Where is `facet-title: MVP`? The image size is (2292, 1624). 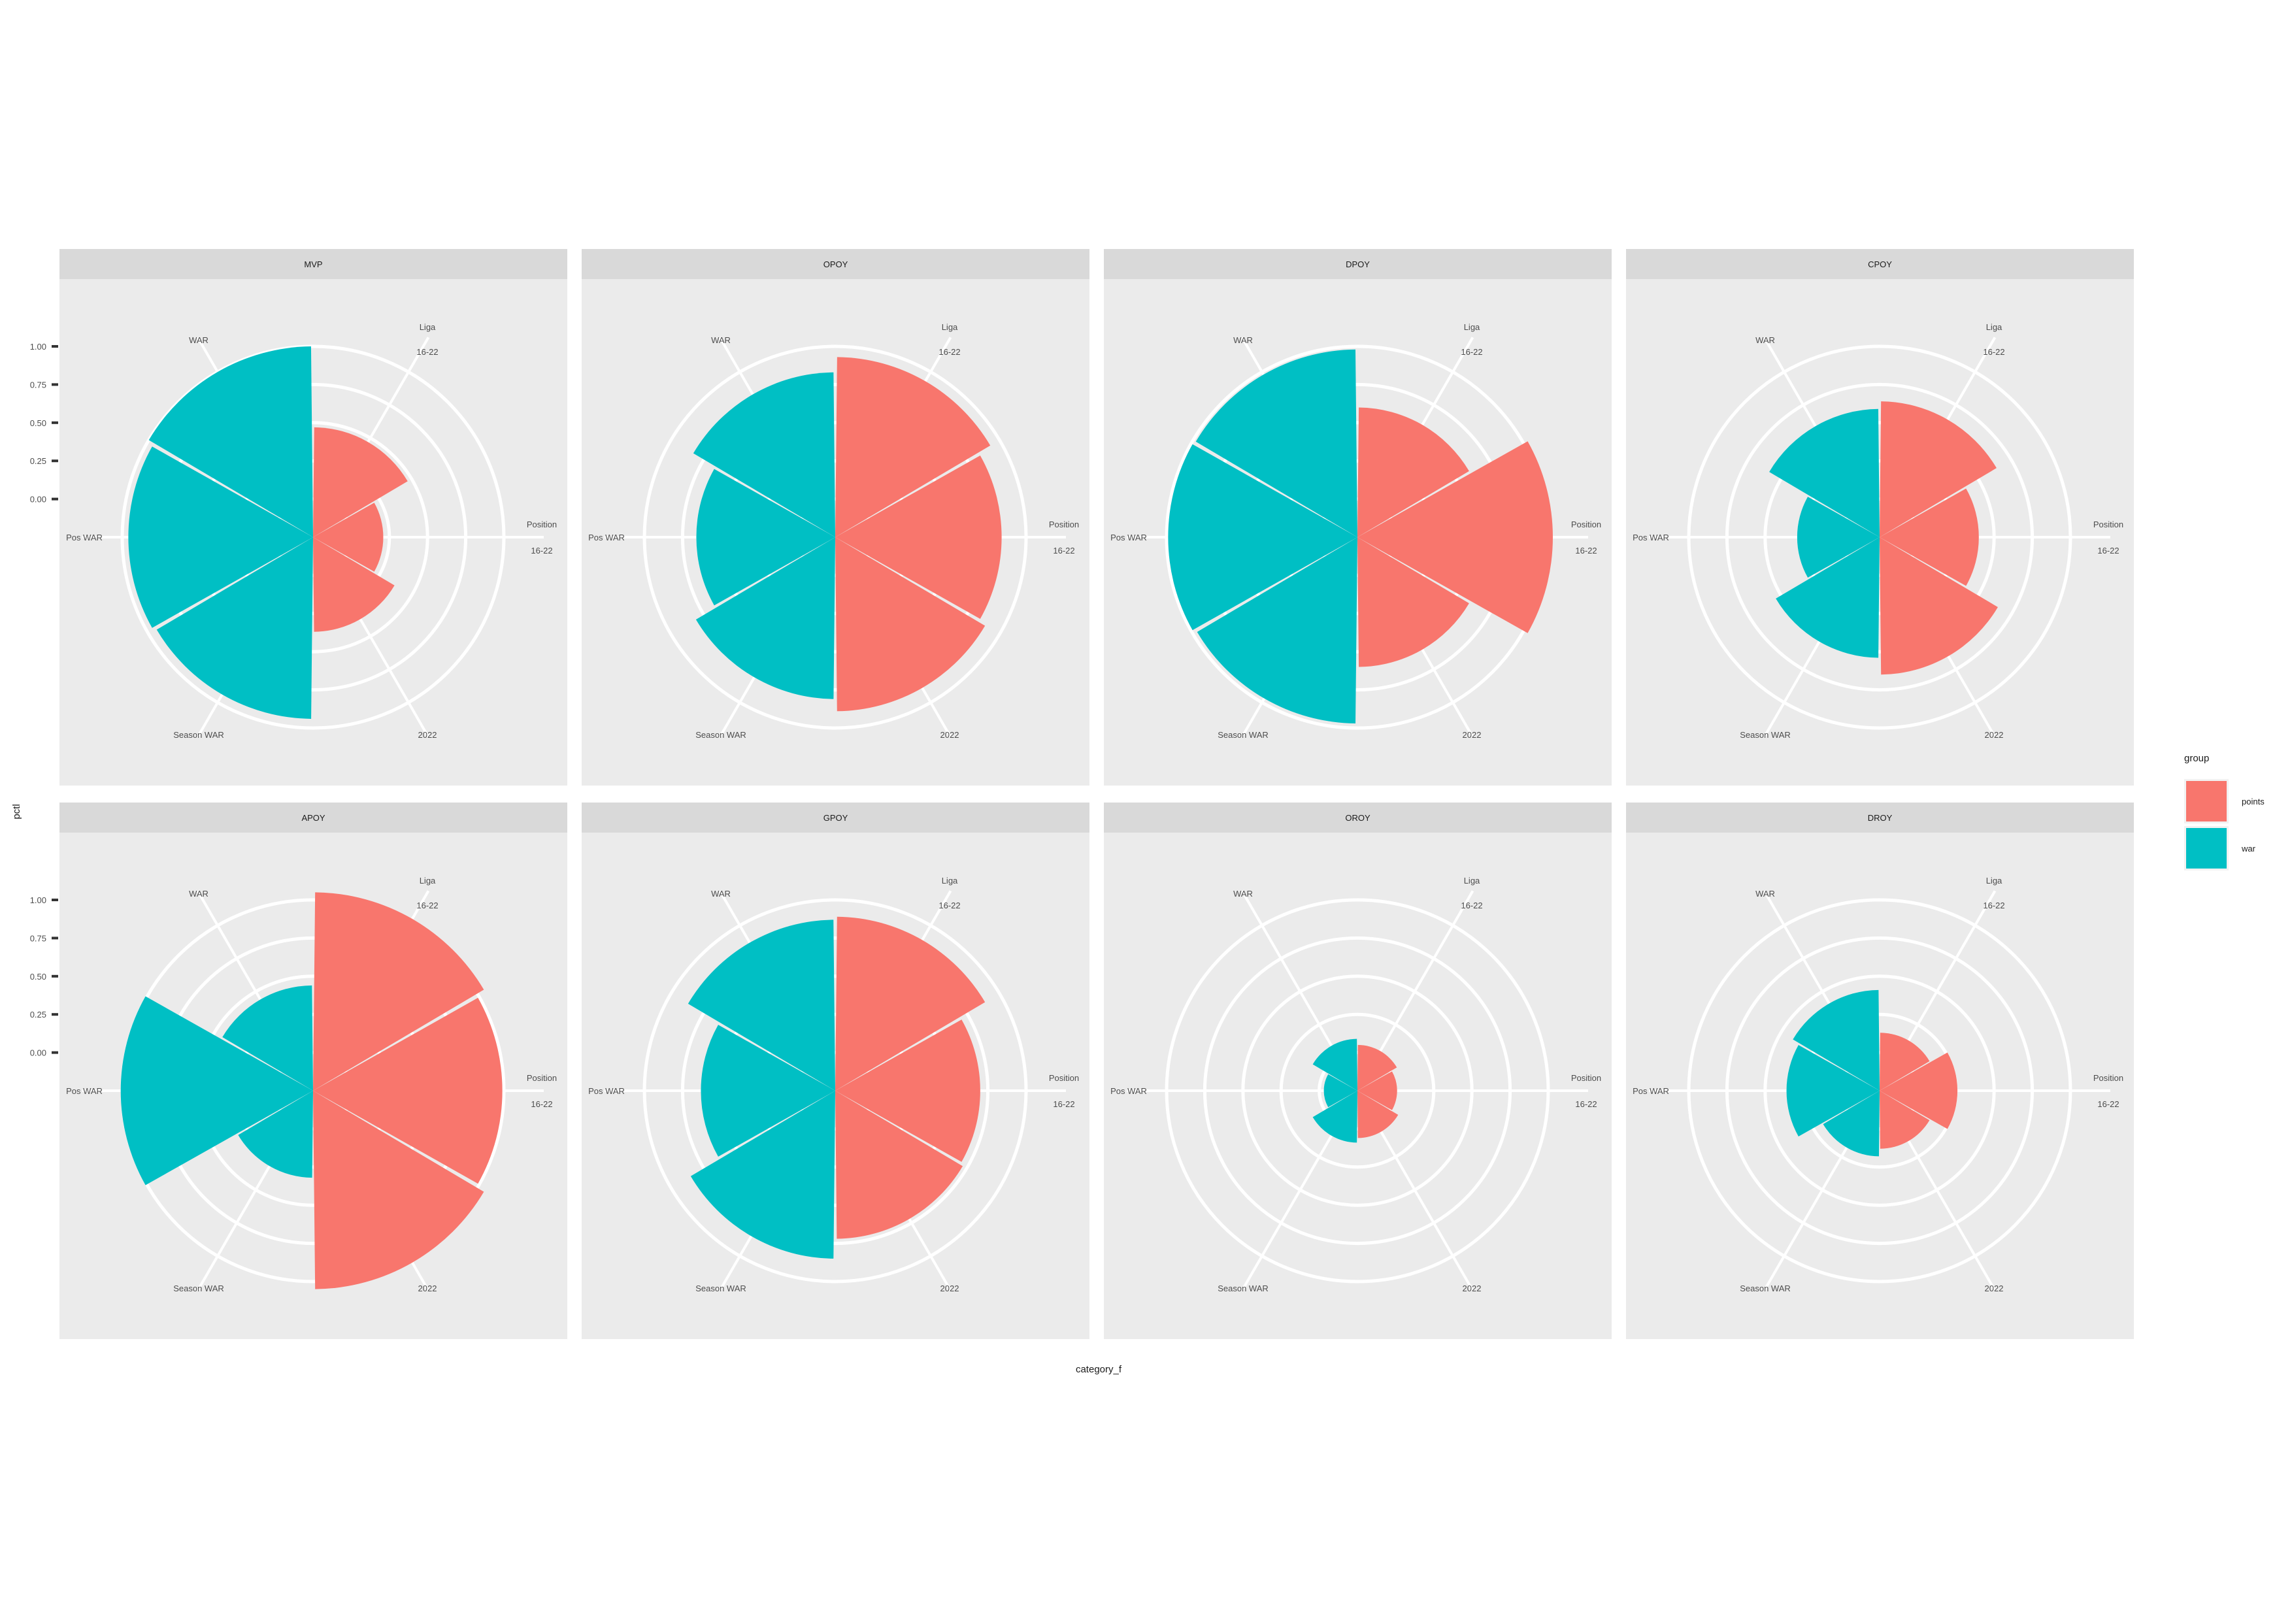 facet-title: MVP is located at coordinates (313, 264).